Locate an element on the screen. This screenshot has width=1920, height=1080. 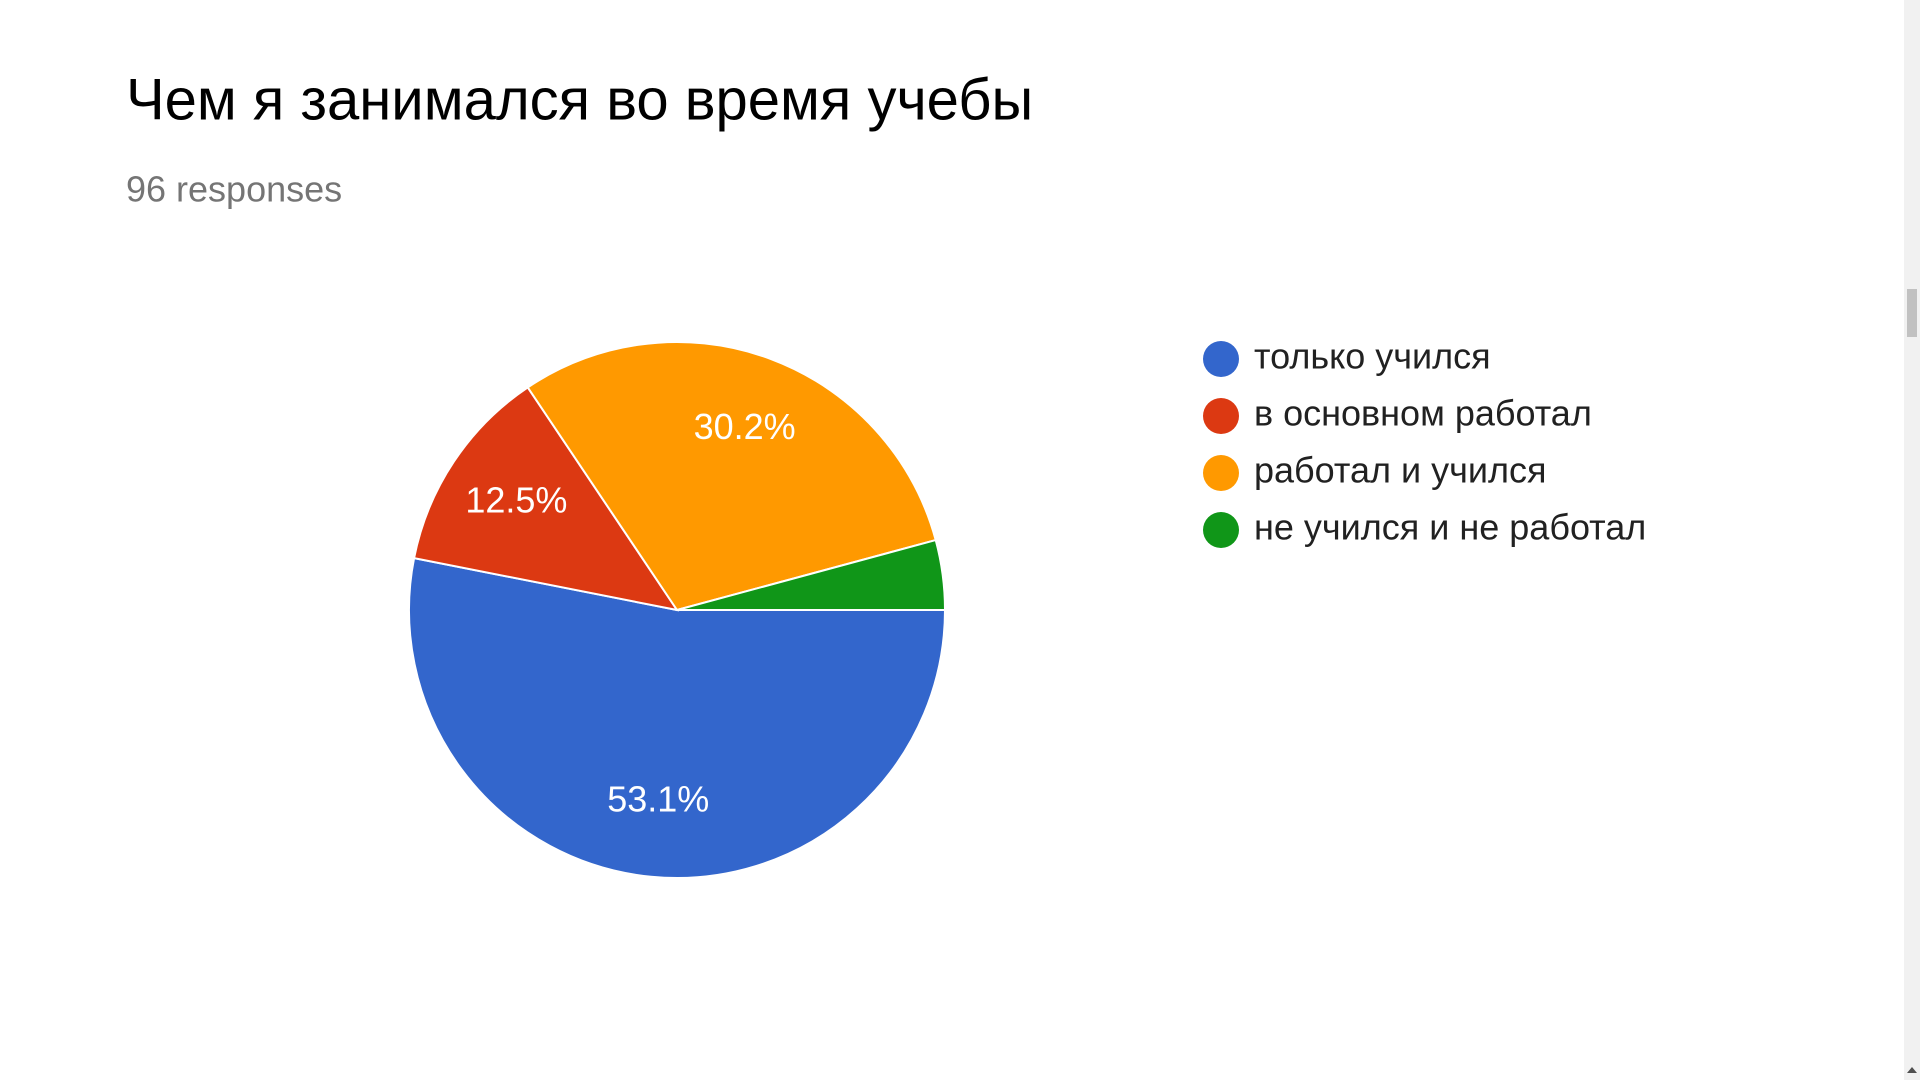
scrollbar-thumb is located at coordinates (1912, 313).